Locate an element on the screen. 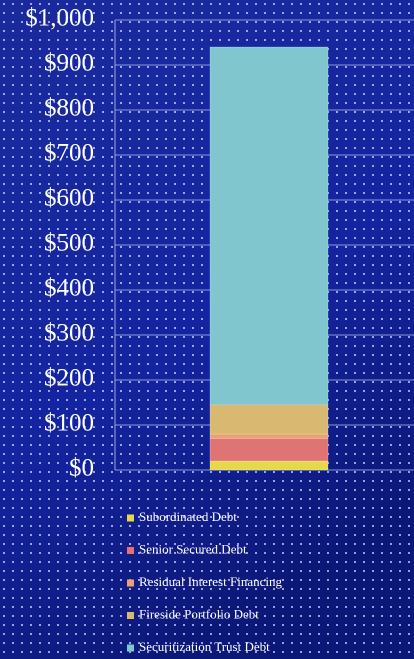 The width and height of the screenshot is (414, 659). y-tick-label: $200 is located at coordinates (69, 378).